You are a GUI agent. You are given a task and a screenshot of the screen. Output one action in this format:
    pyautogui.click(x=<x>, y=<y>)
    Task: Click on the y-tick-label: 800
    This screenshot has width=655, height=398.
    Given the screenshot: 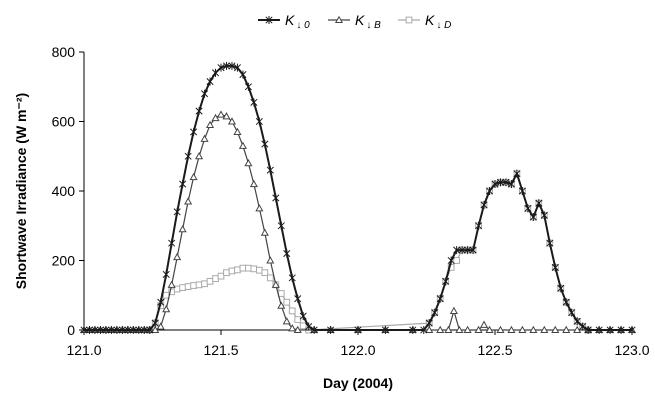 What is the action you would take?
    pyautogui.click(x=64, y=52)
    